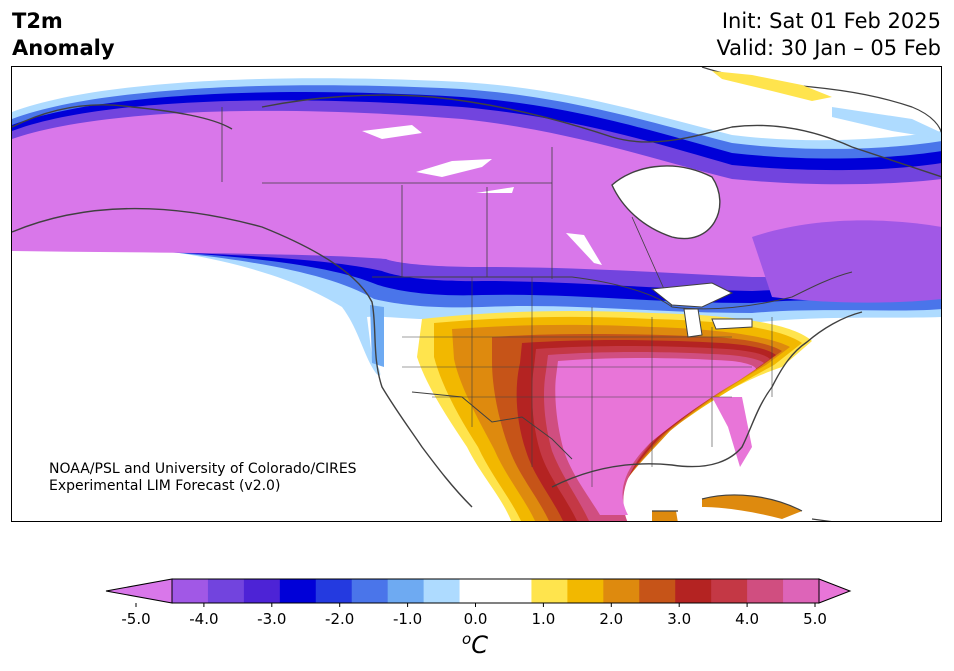 The height and width of the screenshot is (671, 954). I want to click on hudson-bay, so click(666, 202).